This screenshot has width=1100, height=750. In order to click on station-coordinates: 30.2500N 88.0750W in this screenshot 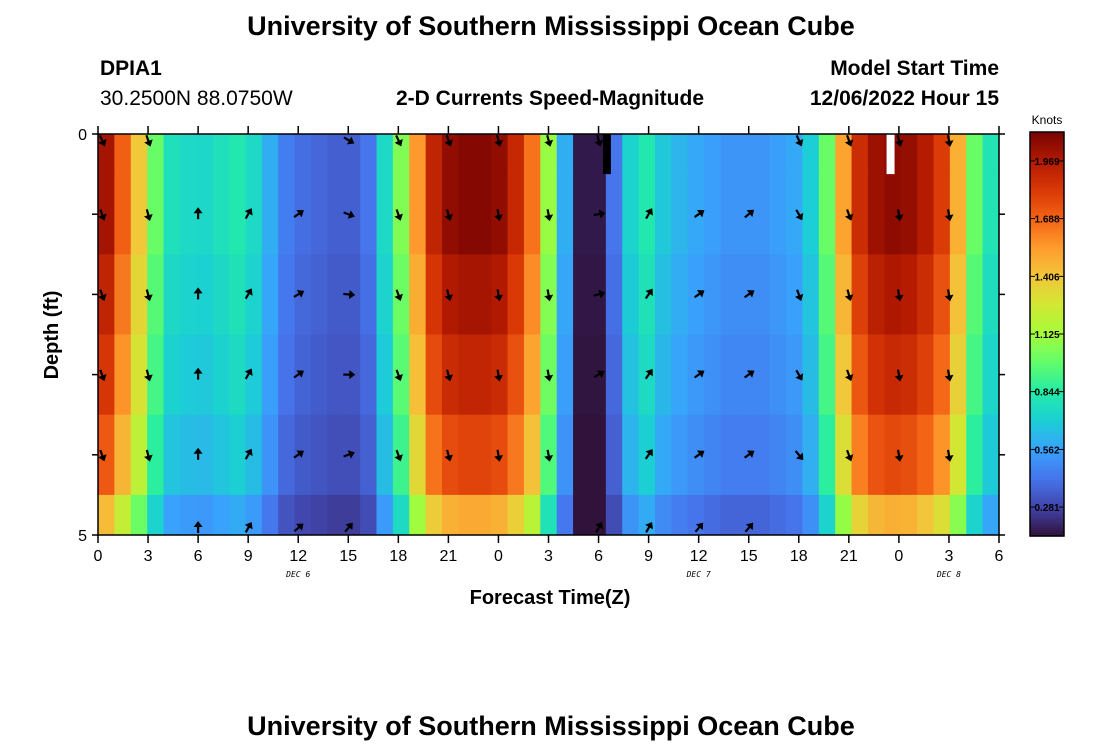, I will do `click(196, 98)`.